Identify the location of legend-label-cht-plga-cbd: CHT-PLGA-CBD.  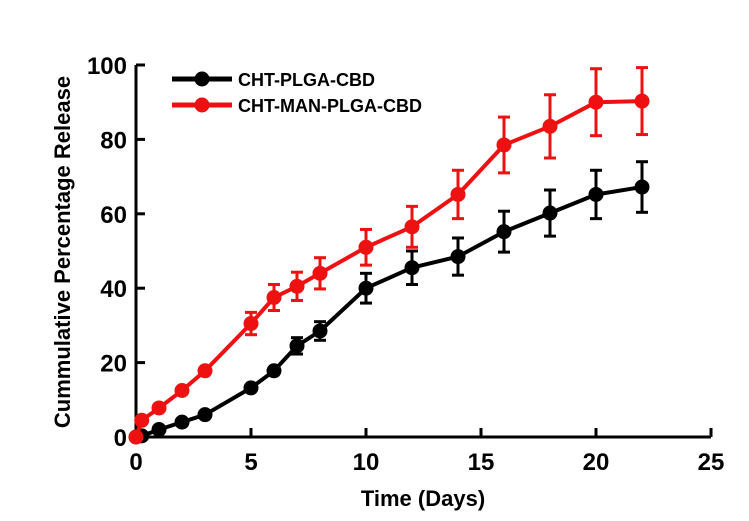
(306, 80).